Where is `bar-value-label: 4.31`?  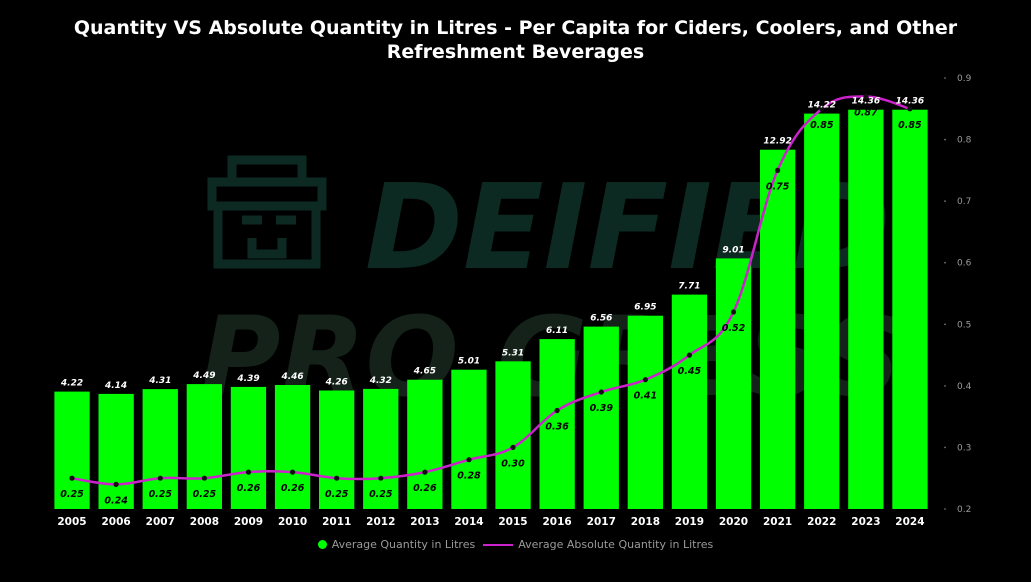 bar-value-label: 4.31 is located at coordinates (159, 381).